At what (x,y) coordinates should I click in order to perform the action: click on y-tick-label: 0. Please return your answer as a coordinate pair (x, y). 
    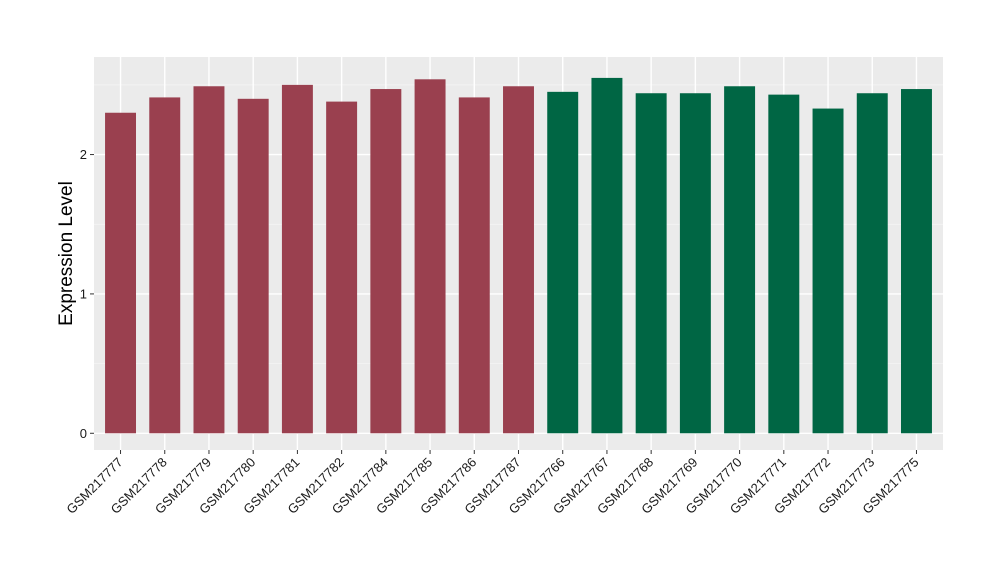
    Looking at the image, I should click on (83, 433).